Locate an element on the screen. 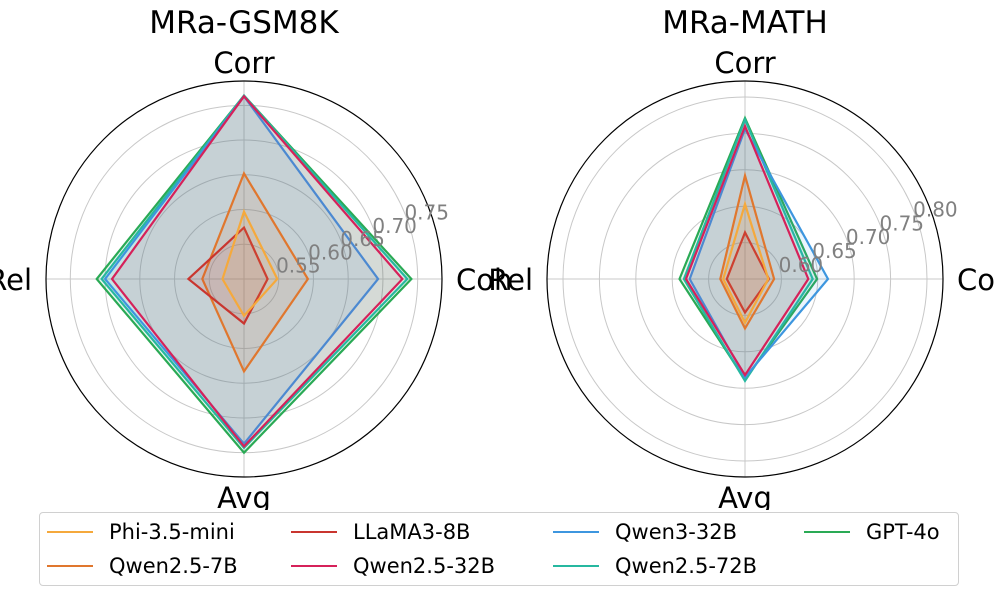 The width and height of the screenshot is (997, 594). series-line-qwen2-5-32b is located at coordinates (747, 250).